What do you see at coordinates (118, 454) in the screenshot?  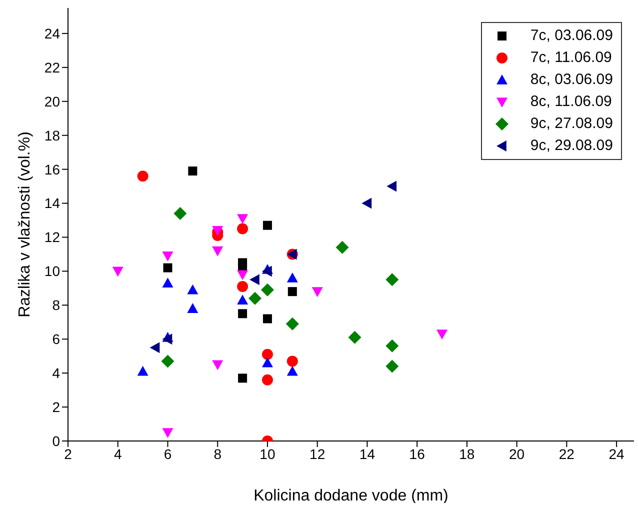 I see `x-tick-label: 4` at bounding box center [118, 454].